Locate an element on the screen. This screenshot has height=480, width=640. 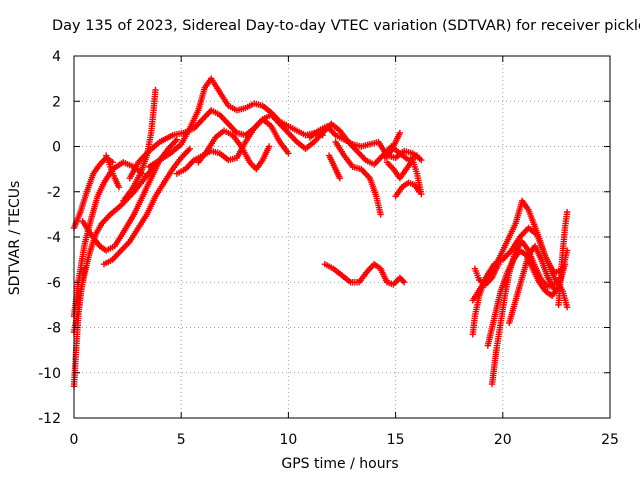
x-axis-label: GPS time / hours is located at coordinates (340, 464).